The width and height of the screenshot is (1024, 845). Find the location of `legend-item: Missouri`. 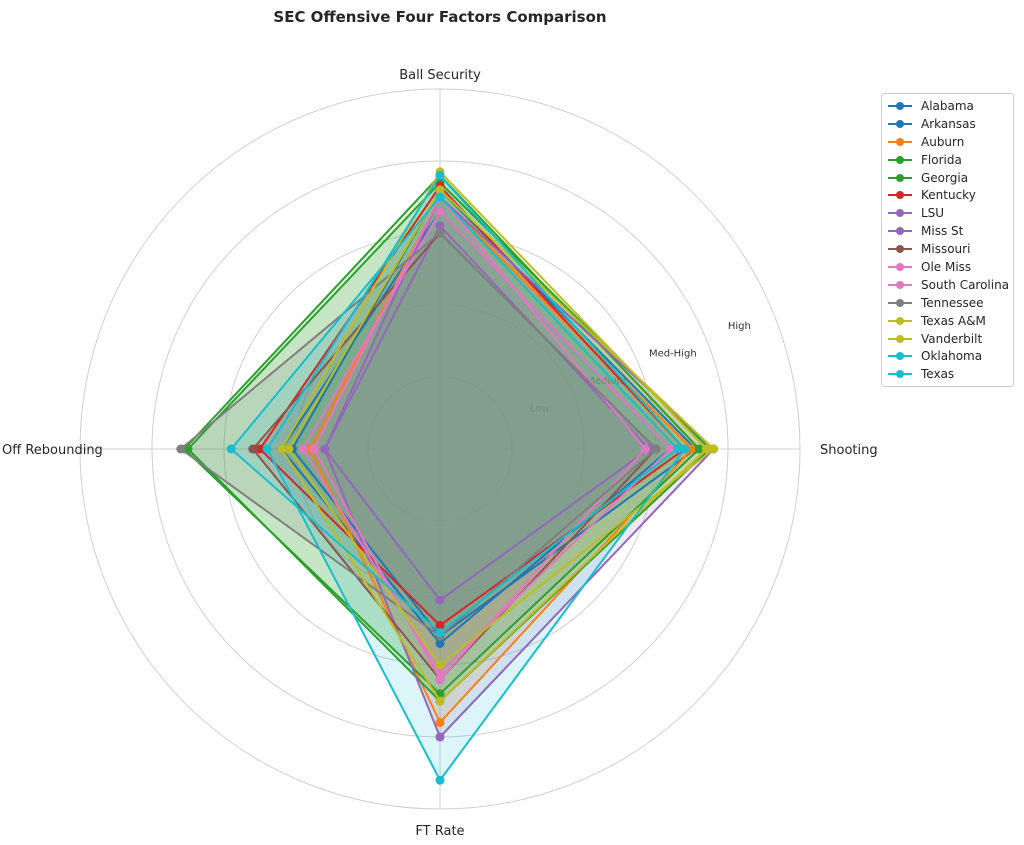

legend-item: Missouri is located at coordinates (947, 249).